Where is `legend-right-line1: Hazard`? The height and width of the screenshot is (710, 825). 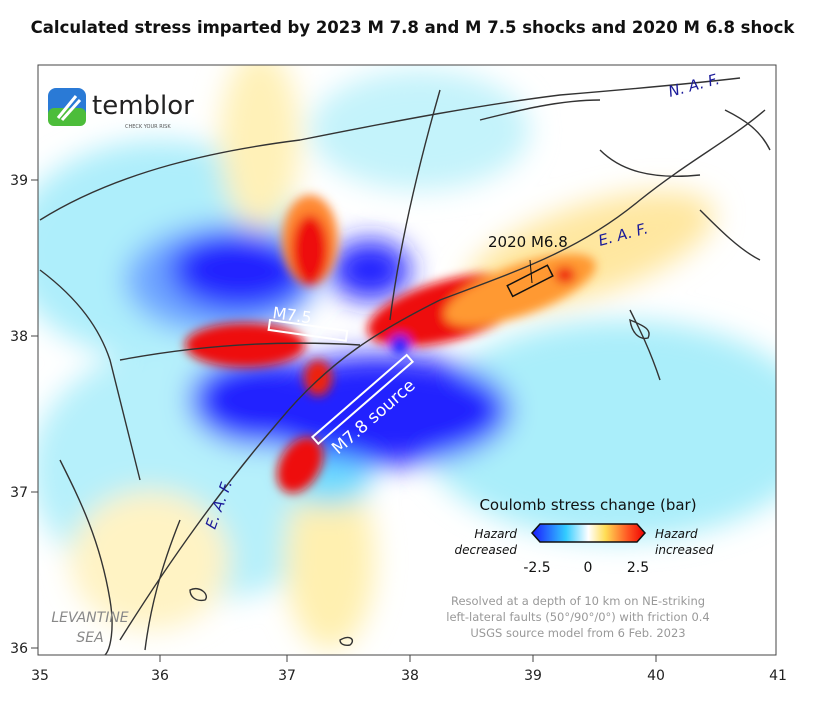 legend-right-line1: Hazard is located at coordinates (676, 534).